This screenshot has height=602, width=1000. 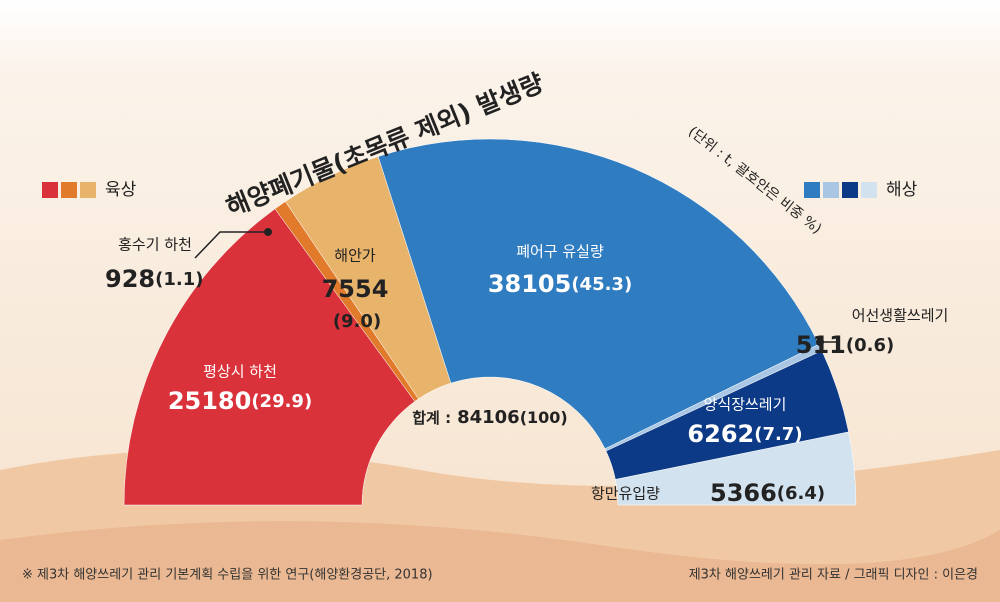 What do you see at coordinates (870, 345) in the screenshot?
I see `share-number: (0.6)` at bounding box center [870, 345].